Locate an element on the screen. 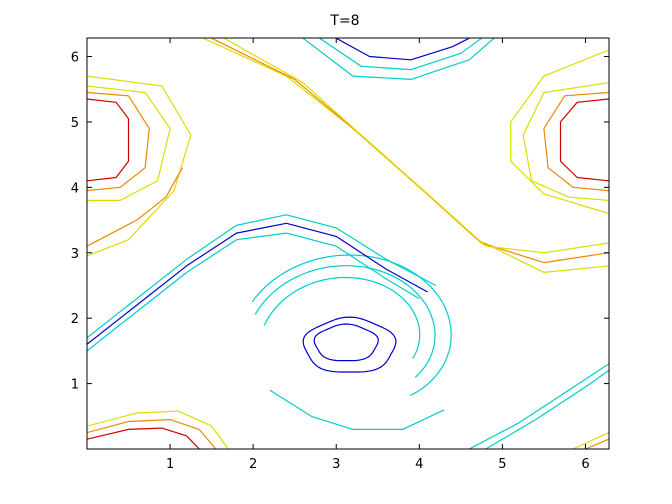  x-tick-label: 2 is located at coordinates (253, 464).